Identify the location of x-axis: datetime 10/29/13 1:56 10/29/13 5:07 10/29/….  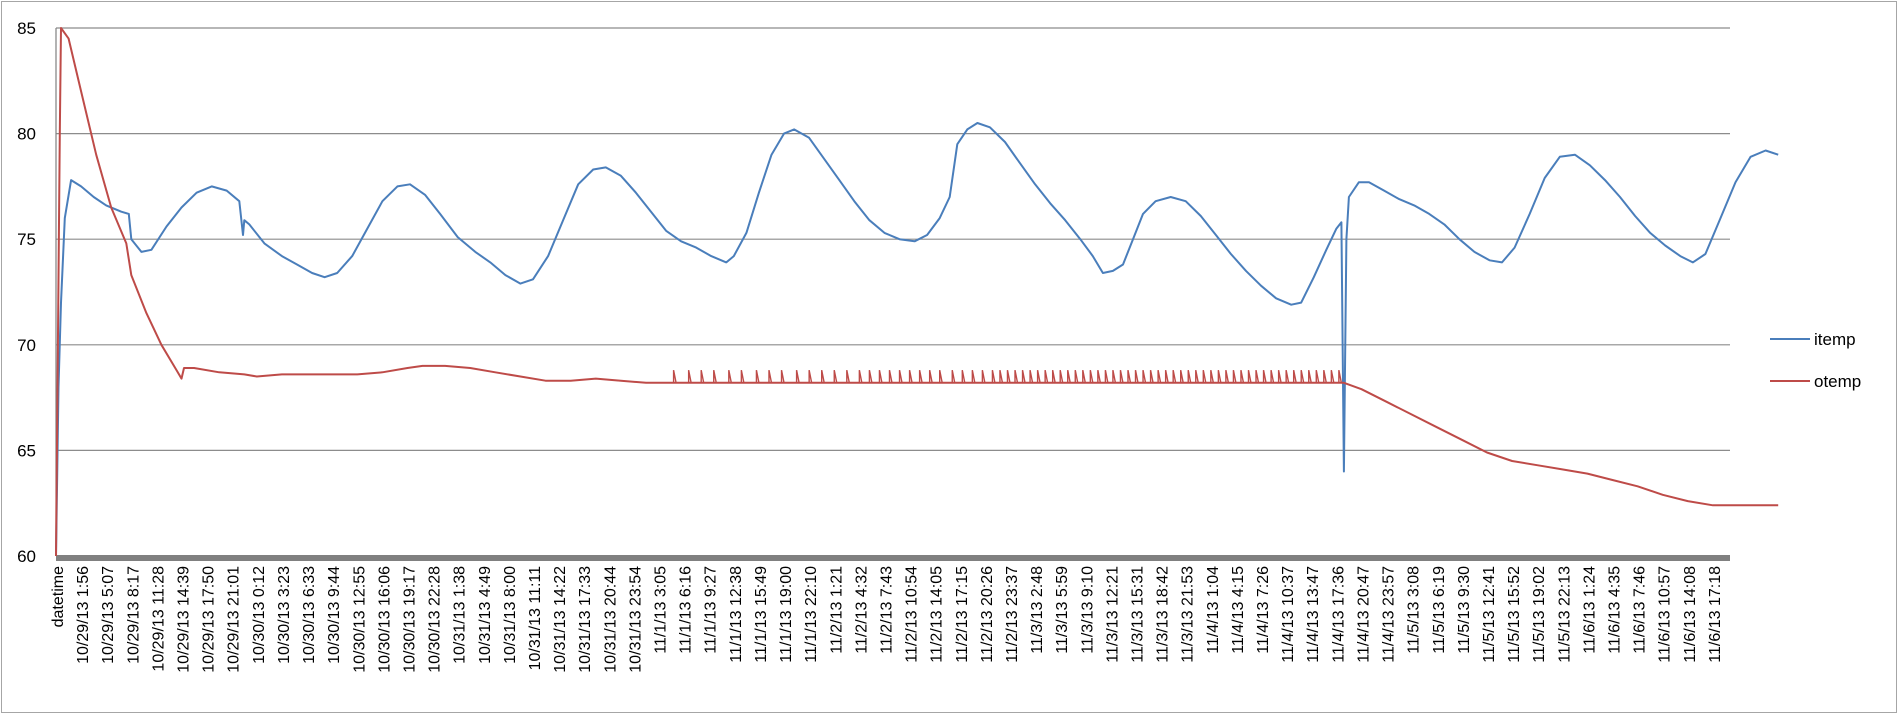
(890, 614).